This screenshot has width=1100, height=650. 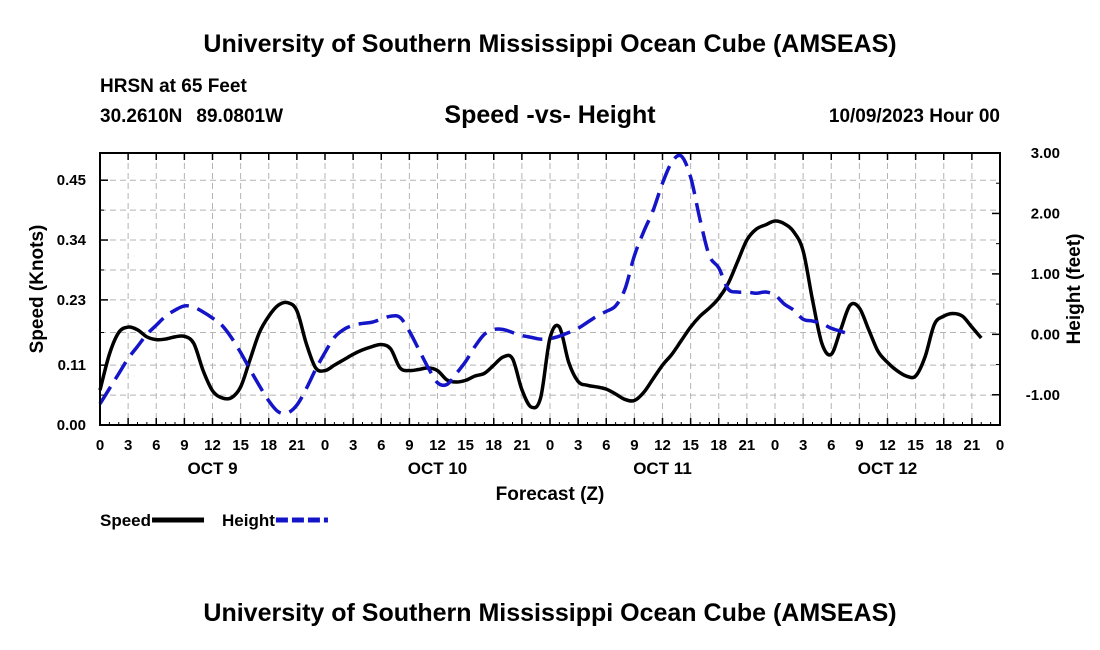 I want to click on day-label: OCT 9, so click(x=212, y=468).